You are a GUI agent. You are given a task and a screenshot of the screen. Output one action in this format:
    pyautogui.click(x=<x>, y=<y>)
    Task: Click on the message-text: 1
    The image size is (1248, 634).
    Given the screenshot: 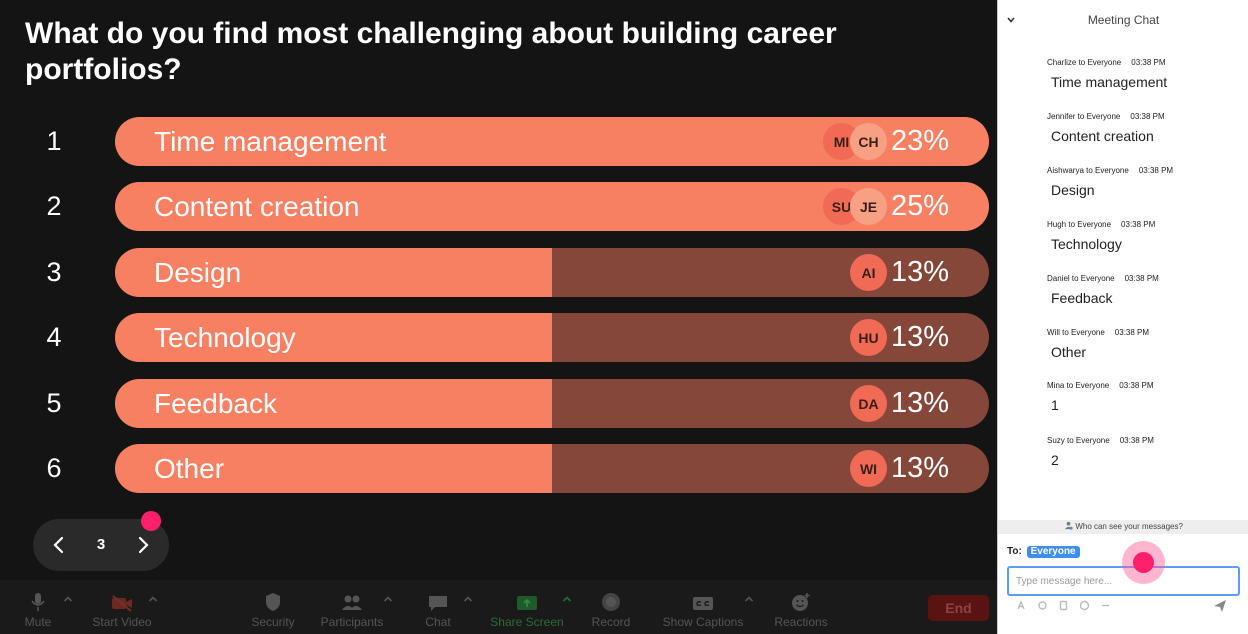 What is the action you would take?
    pyautogui.click(x=1055, y=405)
    